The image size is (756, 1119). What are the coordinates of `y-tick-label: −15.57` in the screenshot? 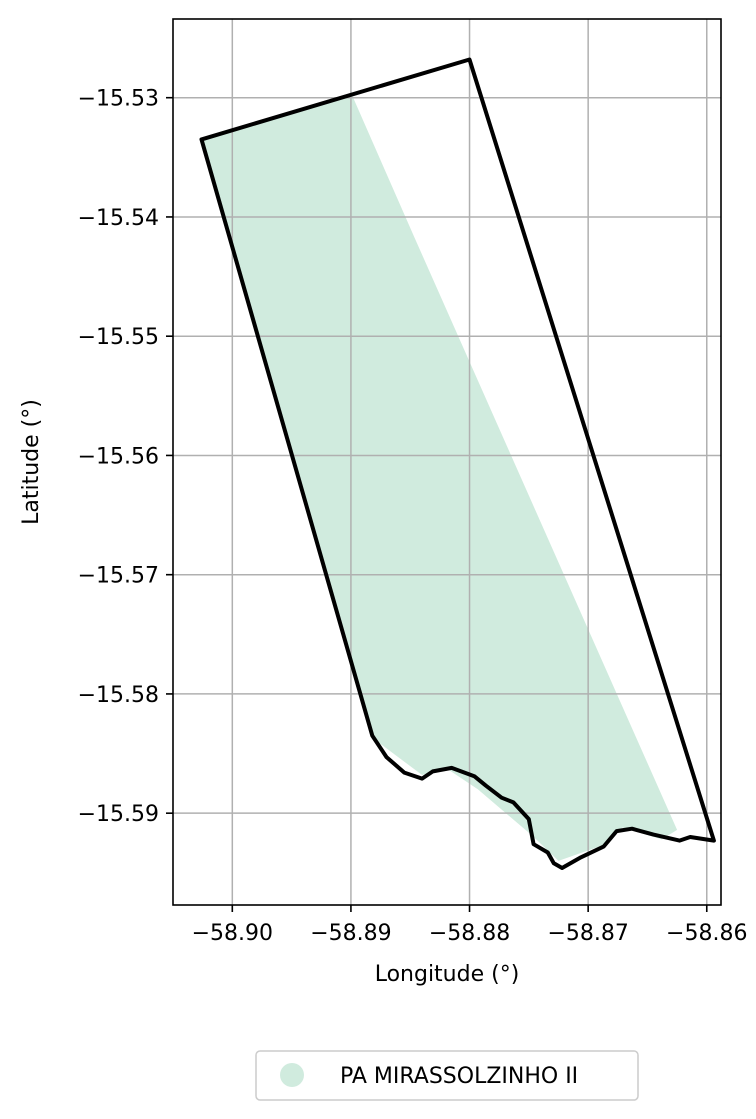 It's located at (118, 576).